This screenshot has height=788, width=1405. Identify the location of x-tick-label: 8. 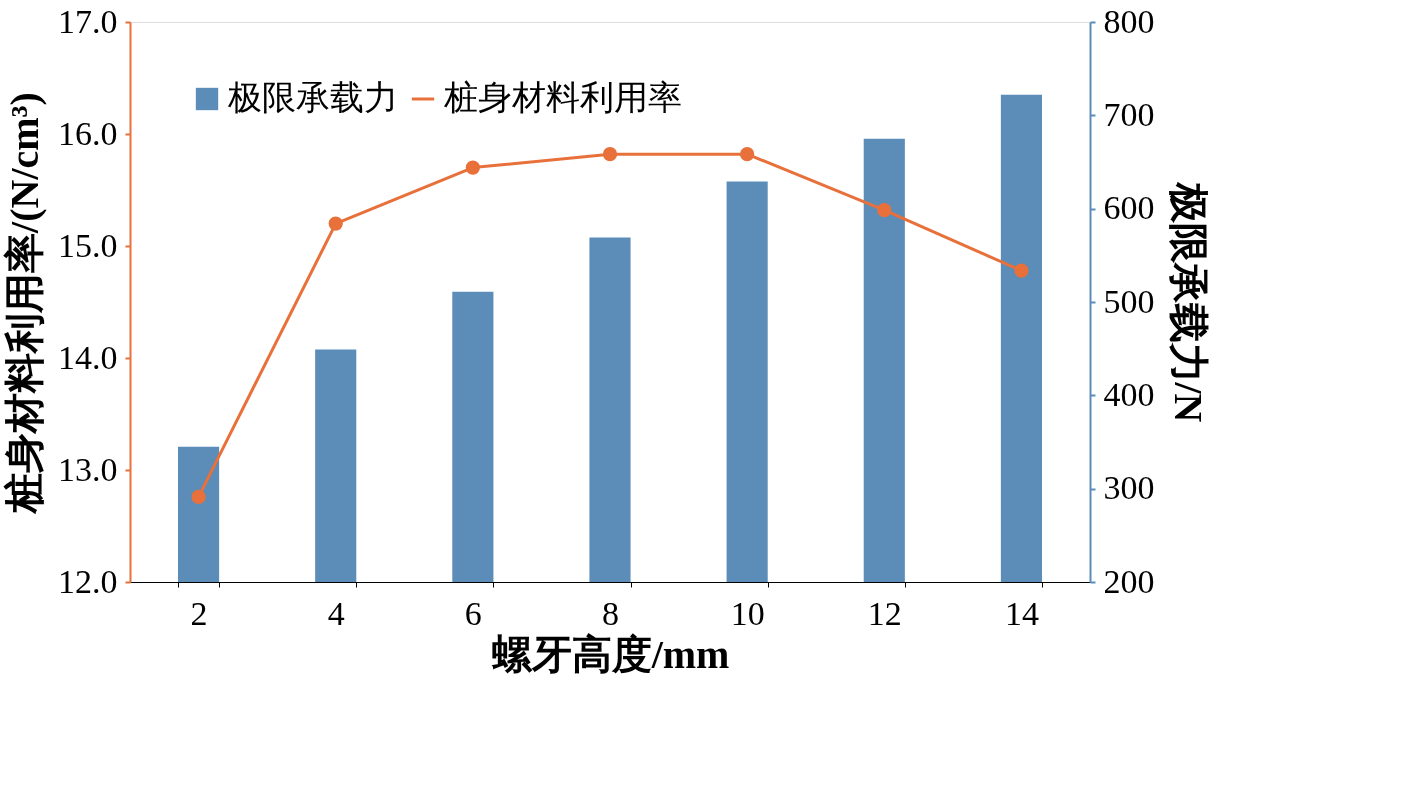
(610, 613).